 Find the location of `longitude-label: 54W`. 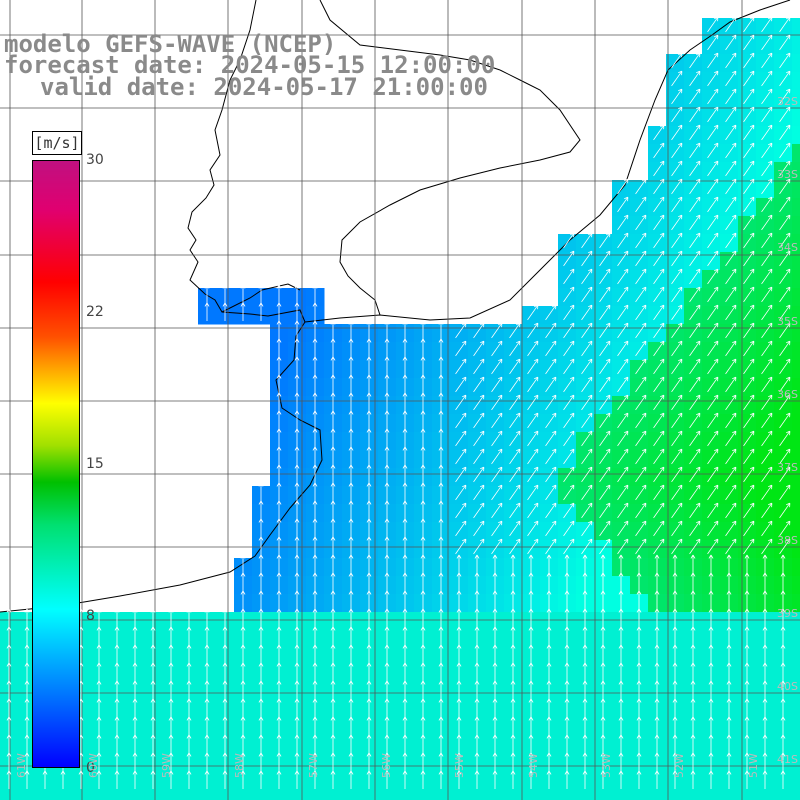

longitude-label: 54W is located at coordinates (533, 765).